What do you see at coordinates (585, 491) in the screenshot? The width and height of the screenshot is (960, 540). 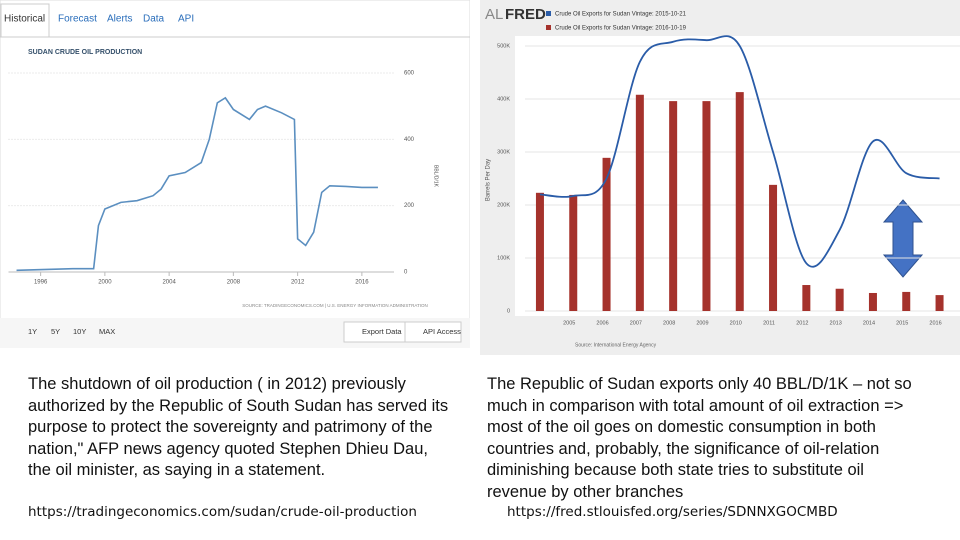 I see `paragraph-line: revenue by other branches` at bounding box center [585, 491].